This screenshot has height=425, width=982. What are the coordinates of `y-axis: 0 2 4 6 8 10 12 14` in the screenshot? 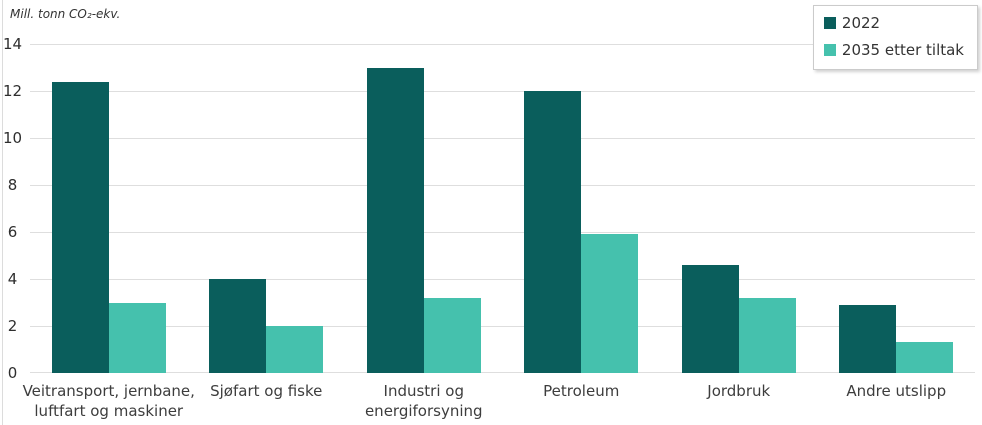 It's located at (12, 208).